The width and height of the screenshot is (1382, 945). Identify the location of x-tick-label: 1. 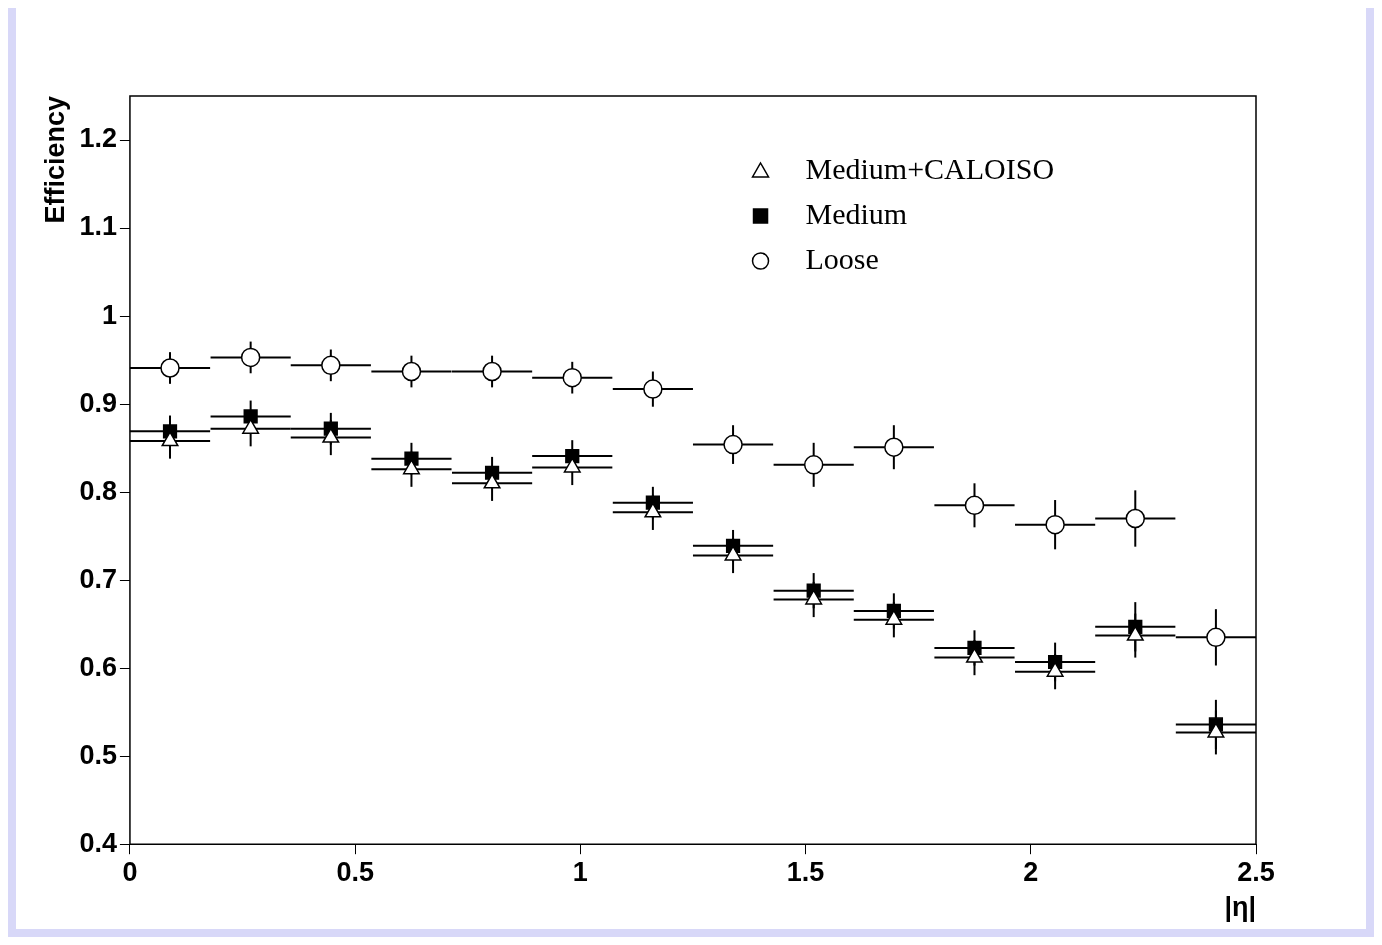
(580, 871).